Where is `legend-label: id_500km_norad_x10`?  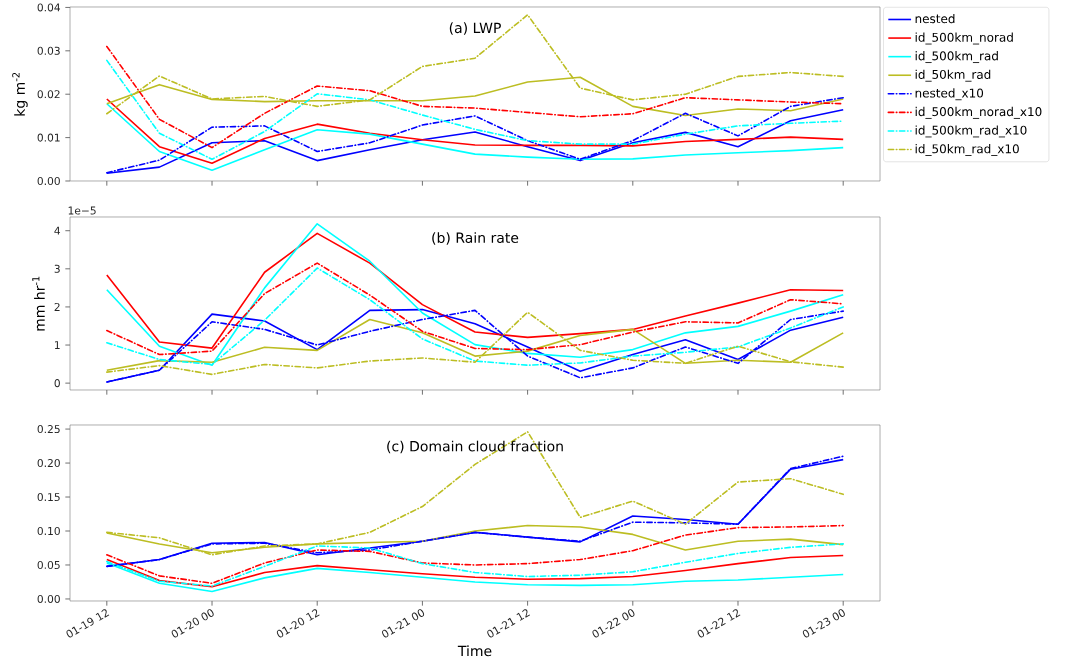
legend-label: id_500km_norad_x10 is located at coordinates (978, 112).